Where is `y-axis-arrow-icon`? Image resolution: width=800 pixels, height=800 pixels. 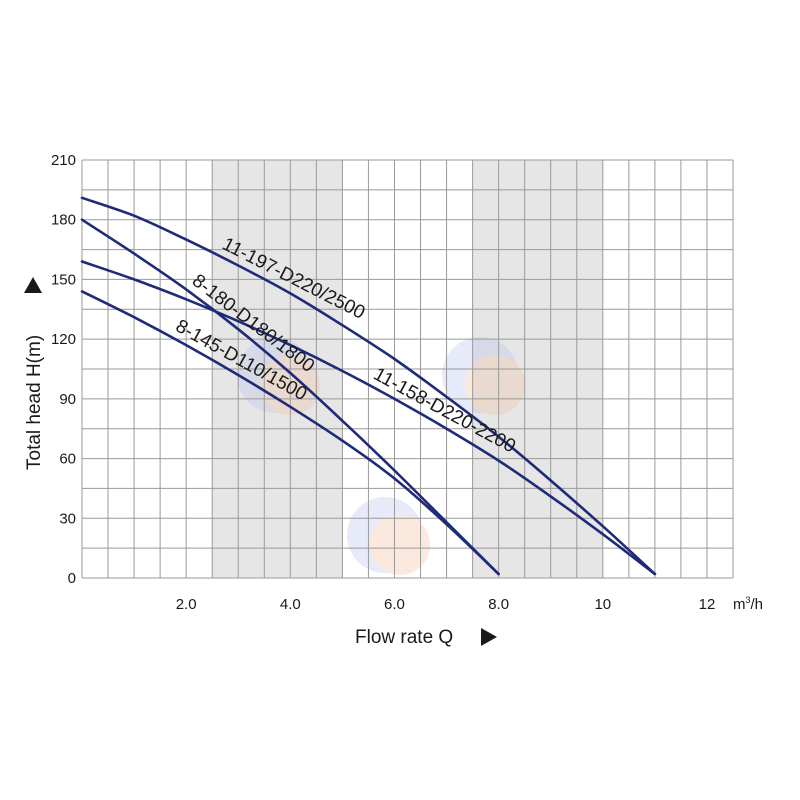 y-axis-arrow-icon is located at coordinates (33, 285).